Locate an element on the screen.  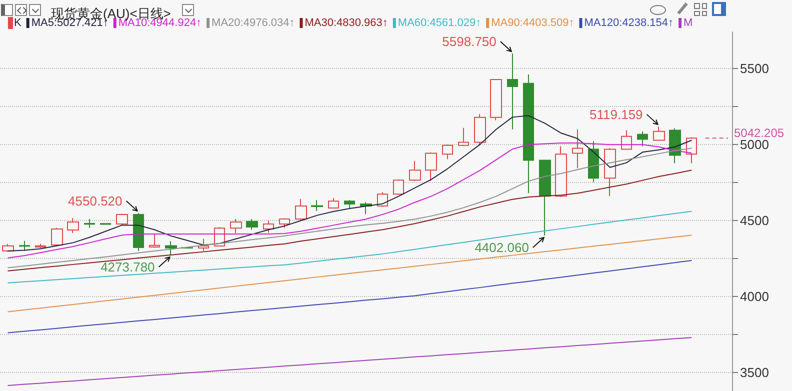
legend-label: MA60:4561.029↑ is located at coordinates (440, 23).